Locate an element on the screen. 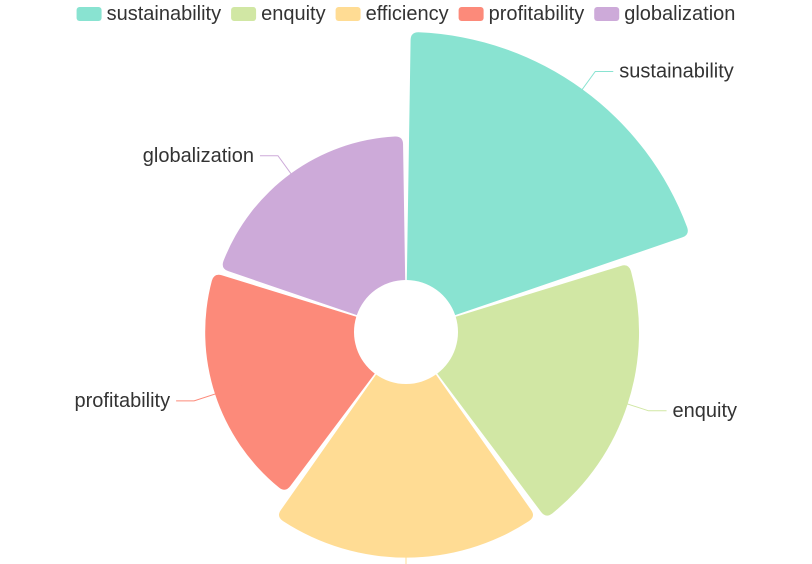 The image size is (812, 564). slice-label-globalization: globalization is located at coordinates (198, 156).